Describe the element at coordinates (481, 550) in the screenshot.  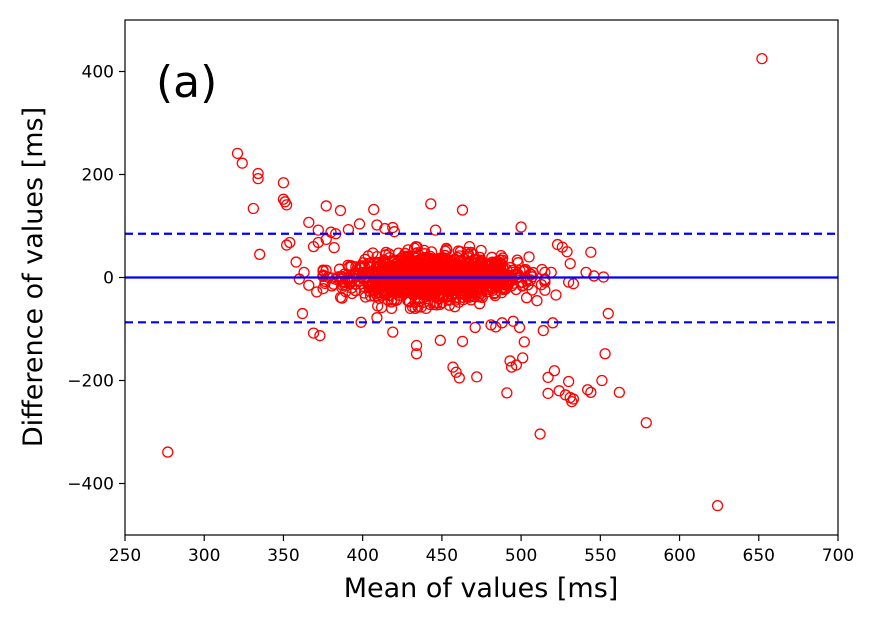
I see `x-axis: 250 300 350 400 450 500 550 600 650 700` at that location.